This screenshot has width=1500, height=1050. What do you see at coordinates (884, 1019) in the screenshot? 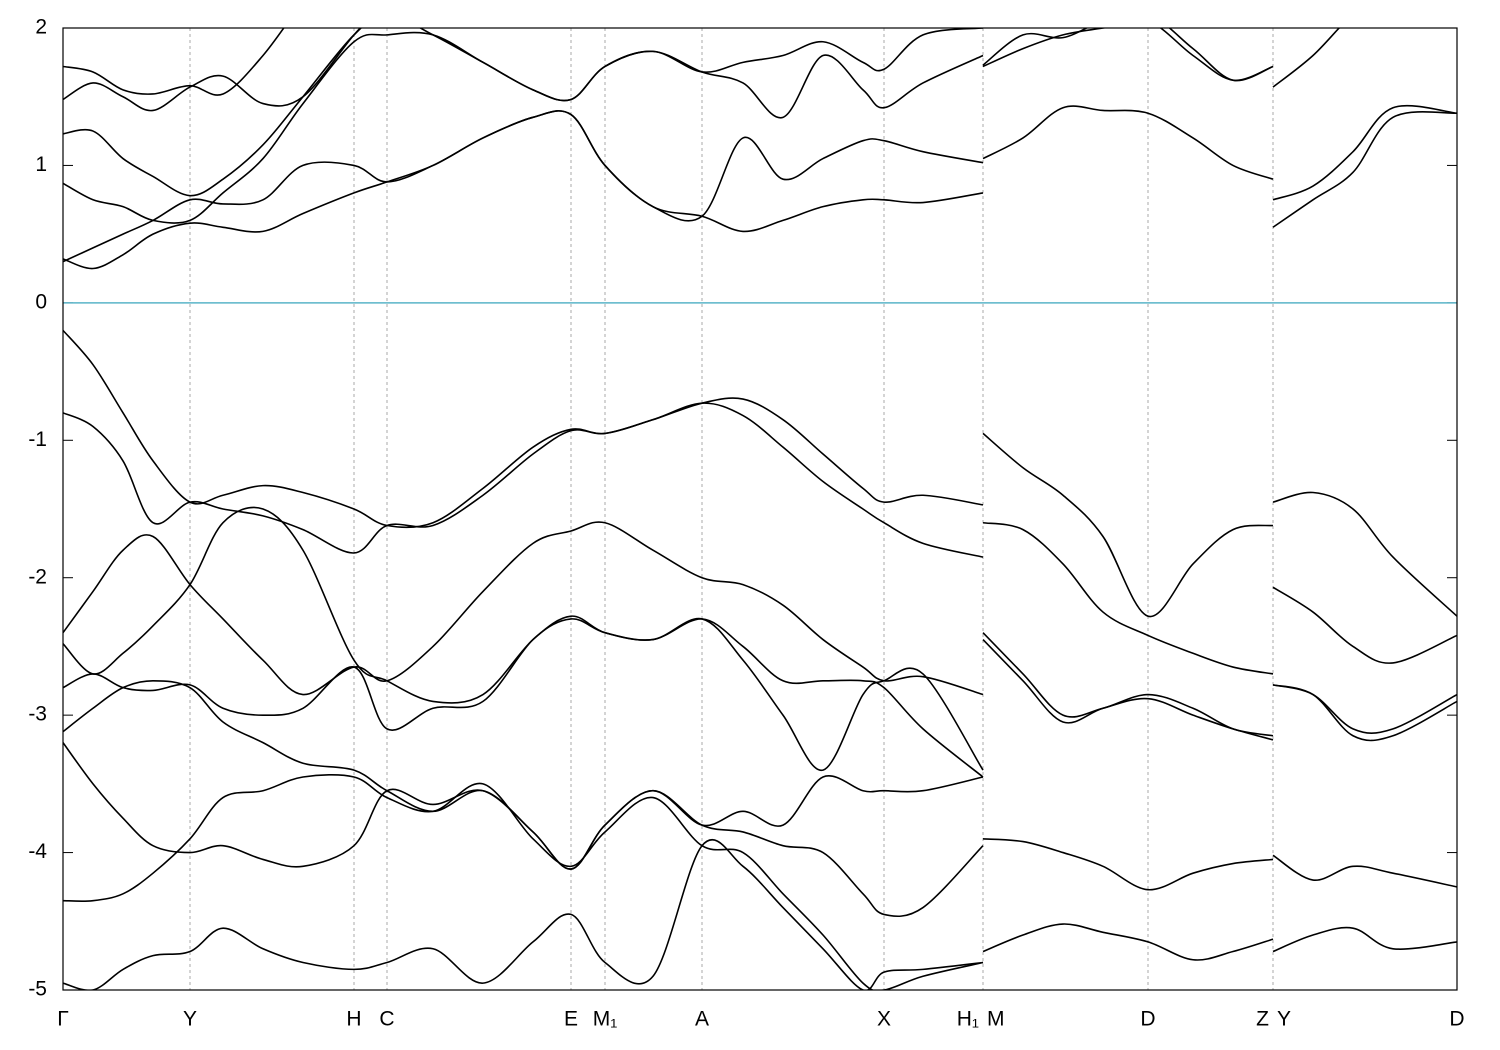
I see `x-tick-label: X` at bounding box center [884, 1019].